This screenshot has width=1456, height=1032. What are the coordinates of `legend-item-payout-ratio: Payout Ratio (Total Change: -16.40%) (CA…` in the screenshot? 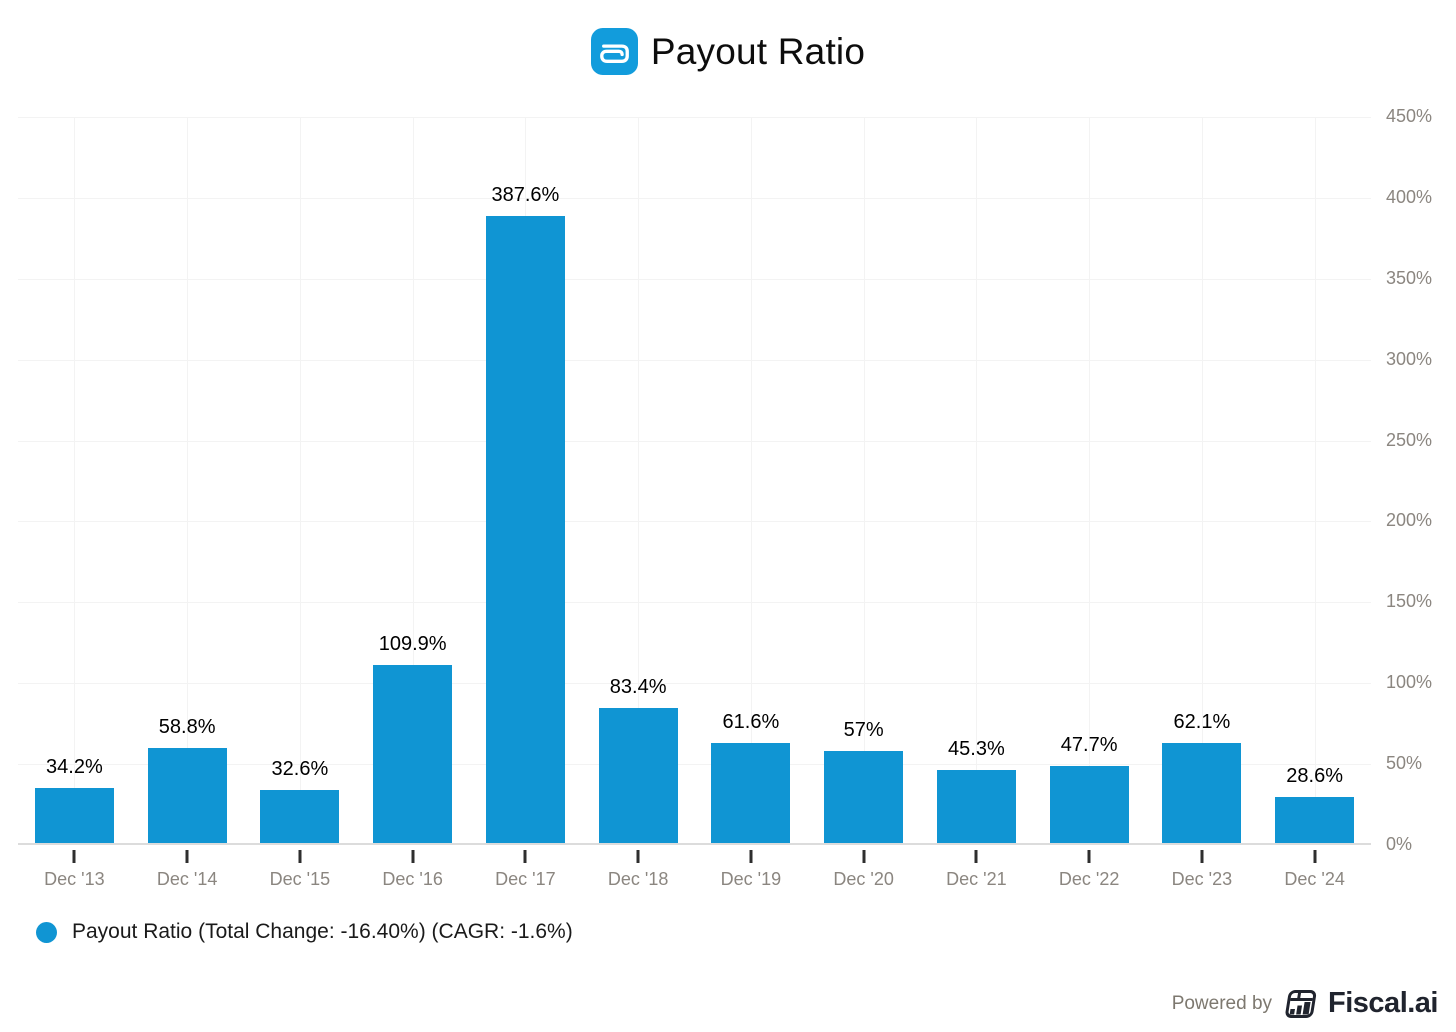 It's located at (304, 932).